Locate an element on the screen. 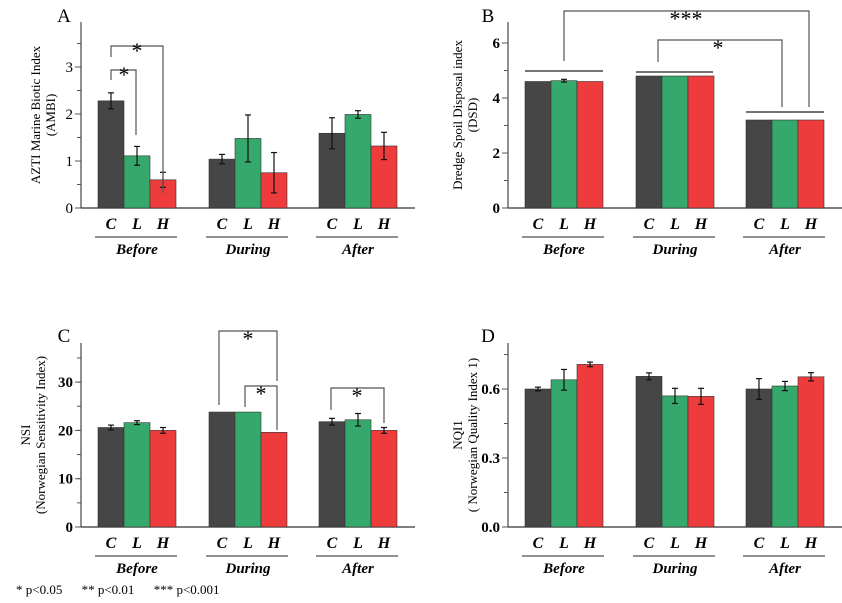 This screenshot has width=842, height=603. bar-B-After-H is located at coordinates (811, 164).